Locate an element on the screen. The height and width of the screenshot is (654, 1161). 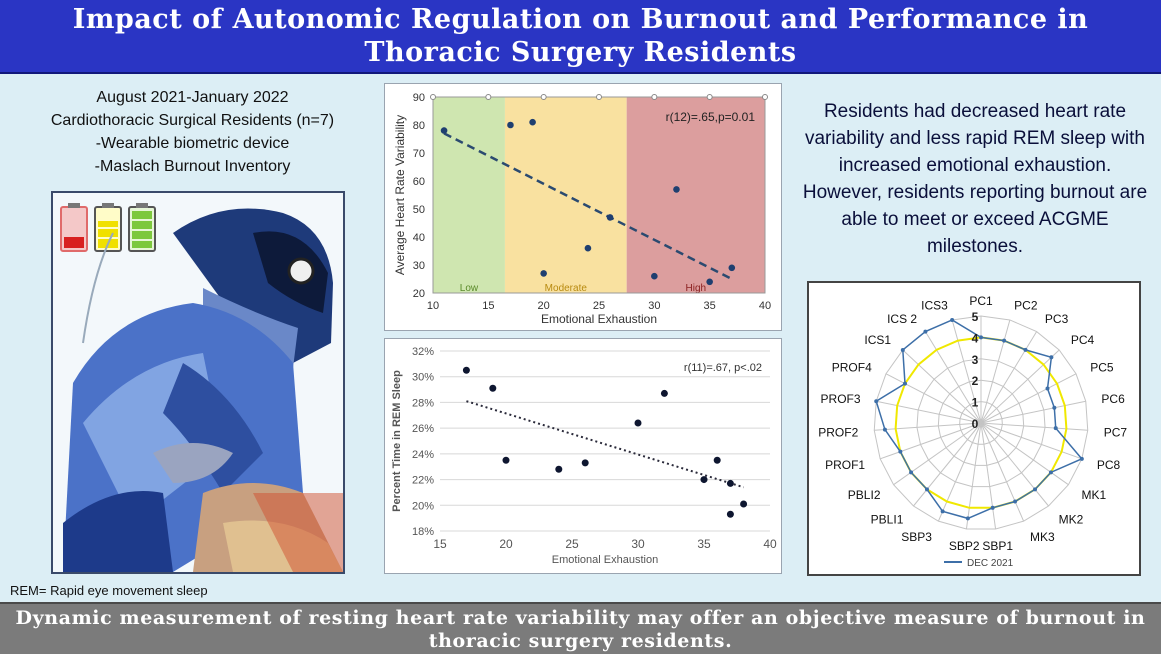
axis-category-label: PBLI2 is located at coordinates (864, 495).